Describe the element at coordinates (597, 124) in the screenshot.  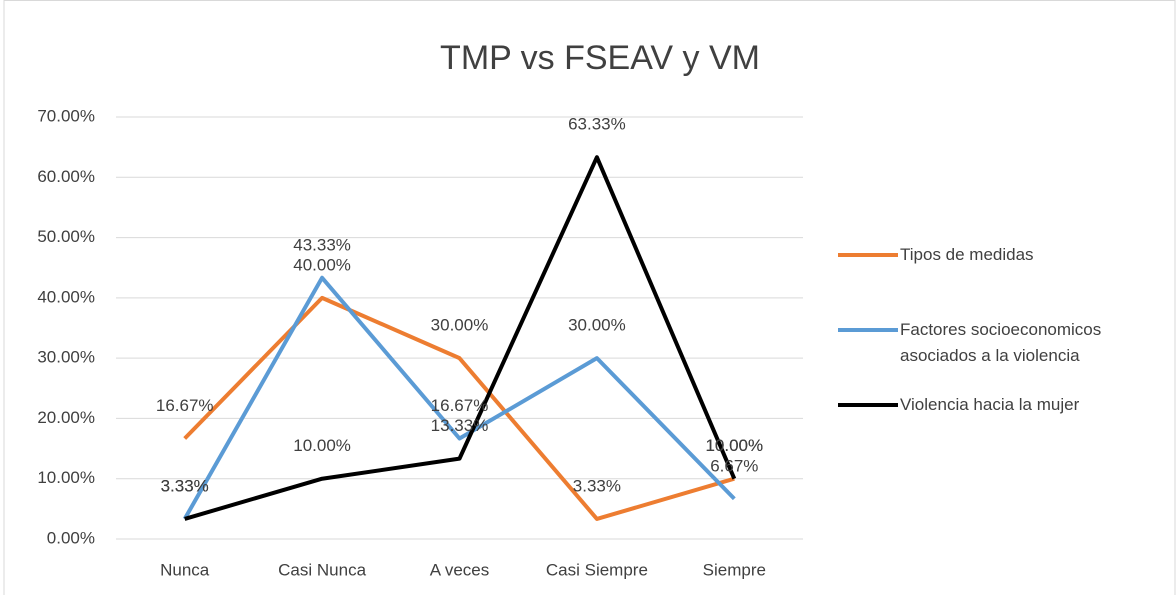
I see `data-label: 63.33%` at that location.